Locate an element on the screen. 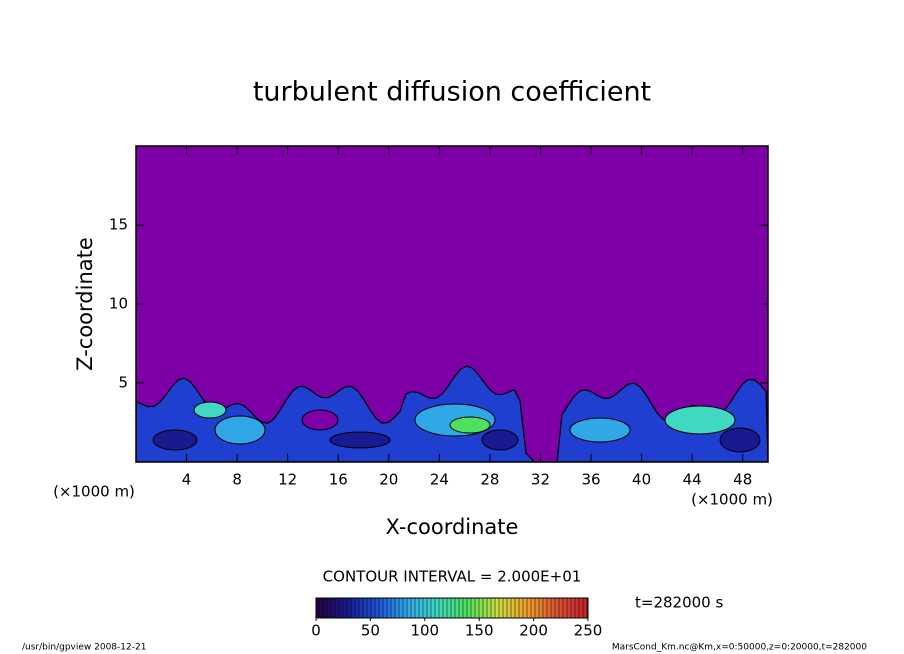  time-label: t=282000 s is located at coordinates (679, 603).